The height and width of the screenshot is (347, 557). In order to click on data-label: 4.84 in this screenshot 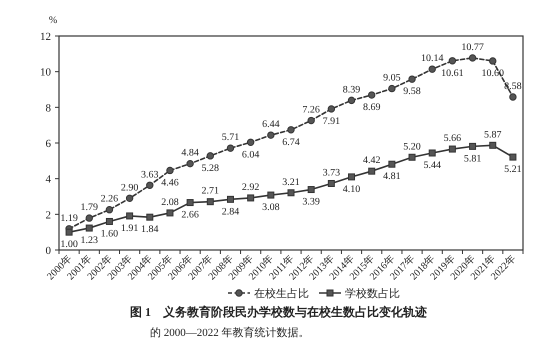, I will do `click(190, 153)`.